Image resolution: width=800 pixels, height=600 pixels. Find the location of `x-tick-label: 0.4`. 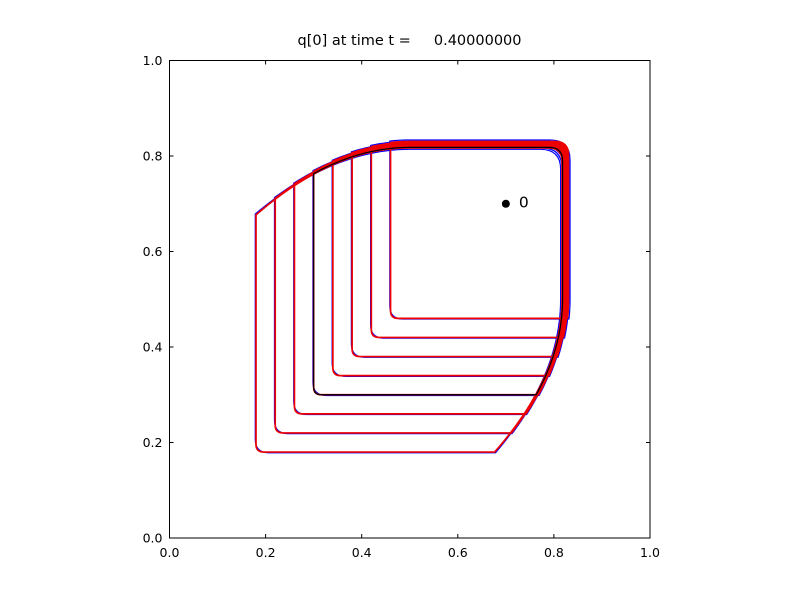

x-tick-label: 0.4 is located at coordinates (362, 552).